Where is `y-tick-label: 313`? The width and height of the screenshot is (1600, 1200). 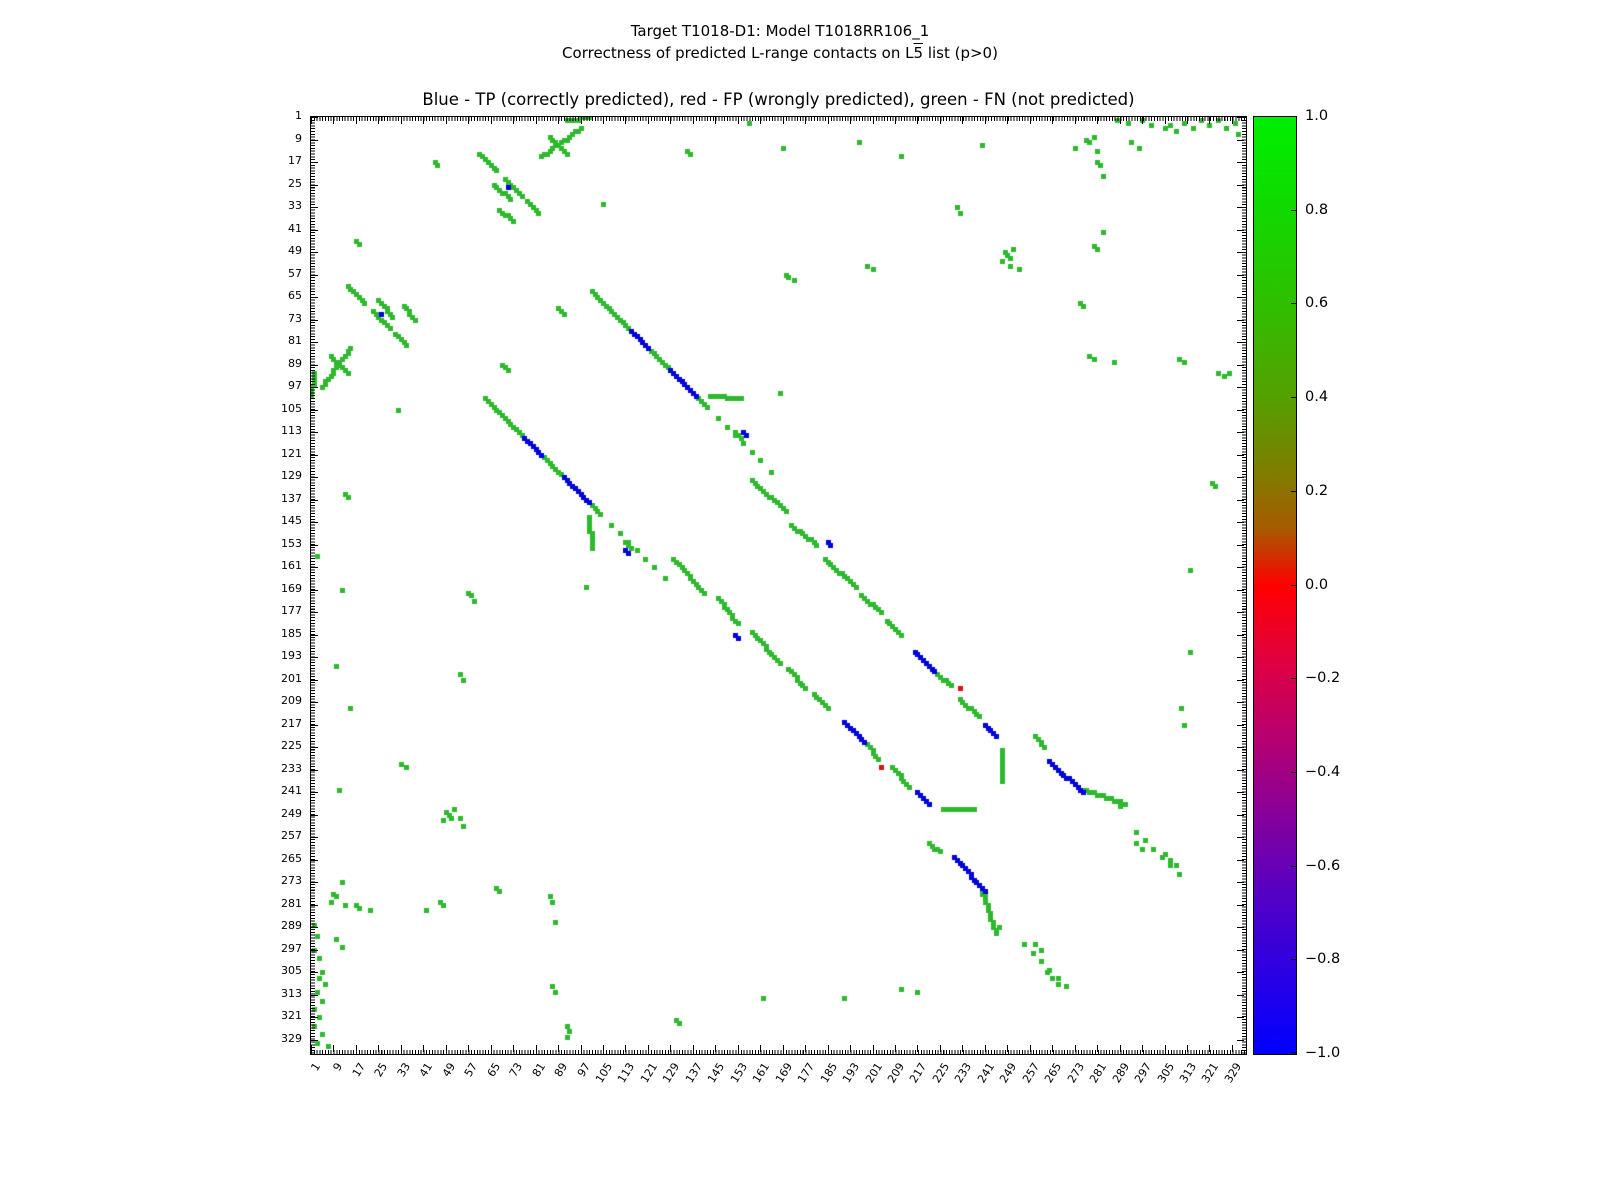
y-tick-label: 313 is located at coordinates (291, 993).